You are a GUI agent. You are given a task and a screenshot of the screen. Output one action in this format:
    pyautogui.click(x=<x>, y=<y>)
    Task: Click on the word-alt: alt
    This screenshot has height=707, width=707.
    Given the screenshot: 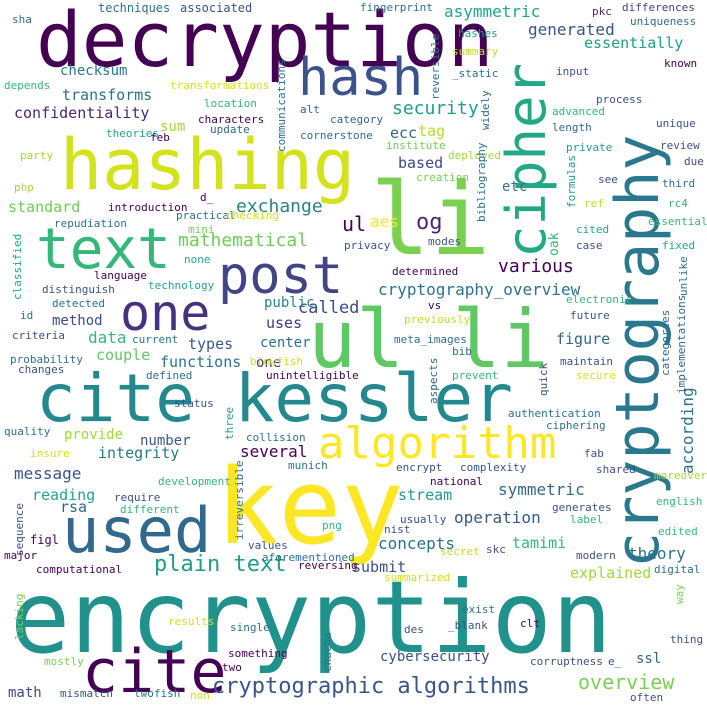 What is the action you would take?
    pyautogui.click(x=310, y=109)
    